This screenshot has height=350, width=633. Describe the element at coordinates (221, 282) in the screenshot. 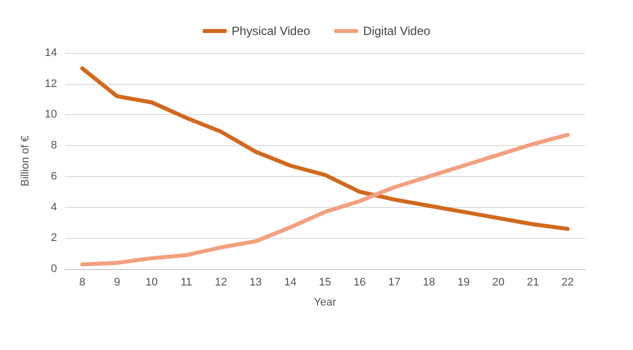

I see `x-tick-label: 12` at that location.